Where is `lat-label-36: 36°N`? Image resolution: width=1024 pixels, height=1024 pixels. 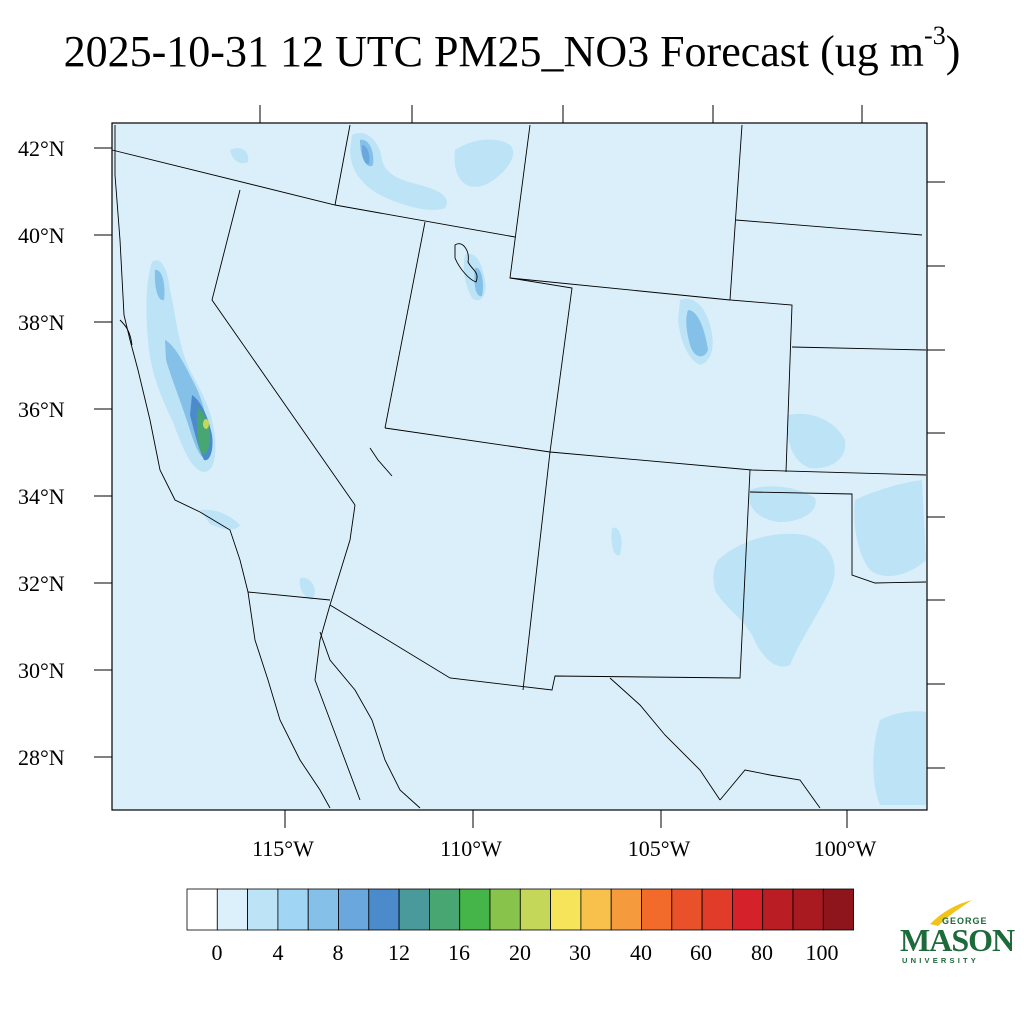
lat-label-36: 36°N is located at coordinates (41, 409).